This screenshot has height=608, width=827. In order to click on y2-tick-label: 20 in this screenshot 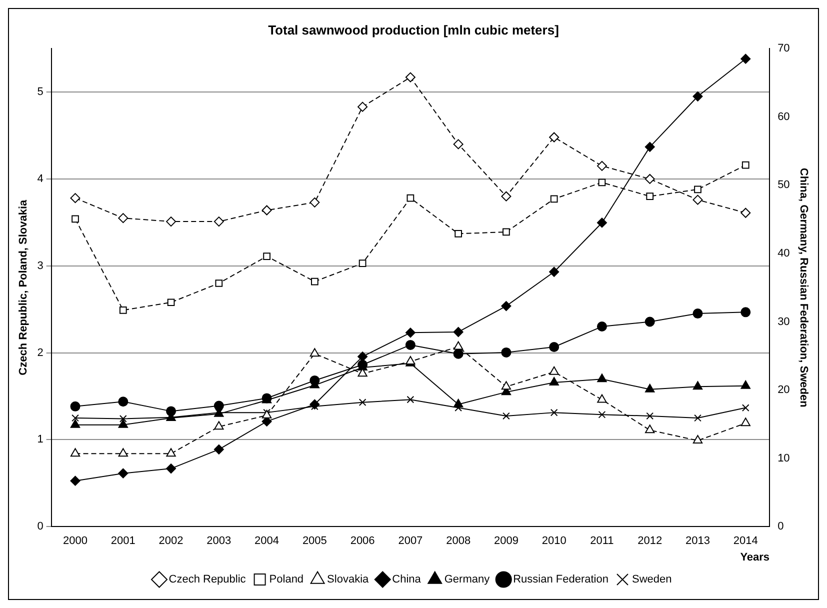, I will do `click(784, 390)`.